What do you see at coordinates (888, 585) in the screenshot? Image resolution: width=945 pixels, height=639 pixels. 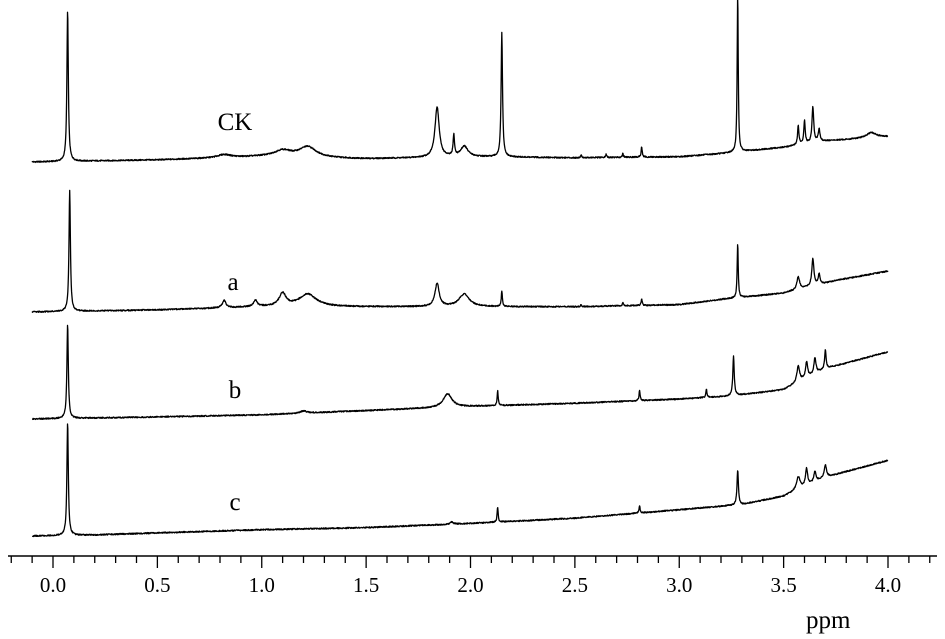 I see `x-tick-label: 4.0` at bounding box center [888, 585].